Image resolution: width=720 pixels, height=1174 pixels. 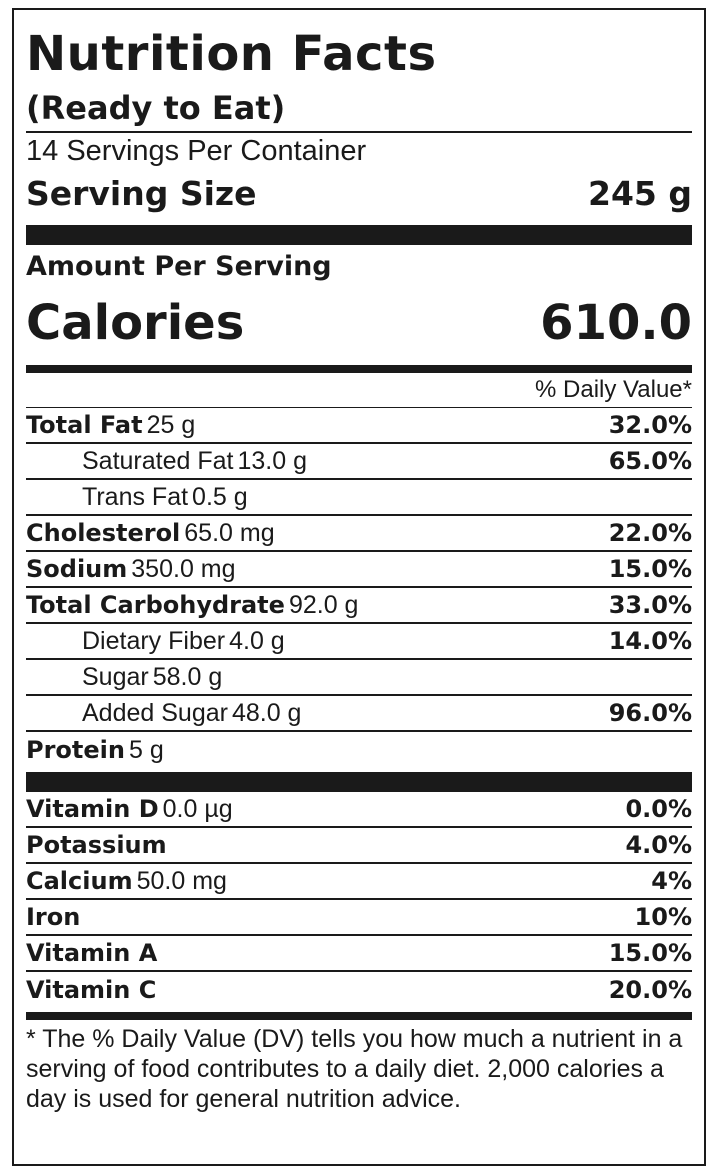 I want to click on nutrient-amount: 48.0 g, so click(x=266, y=712).